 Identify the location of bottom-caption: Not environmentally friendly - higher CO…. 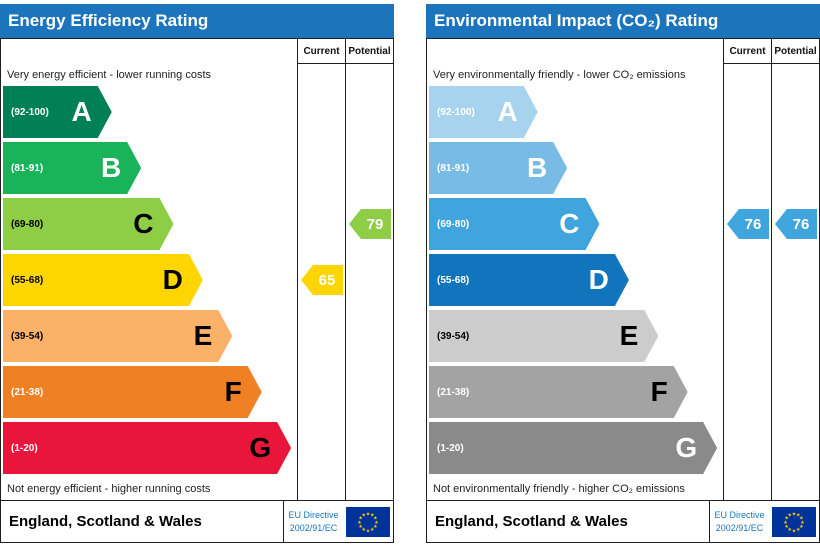
(559, 489).